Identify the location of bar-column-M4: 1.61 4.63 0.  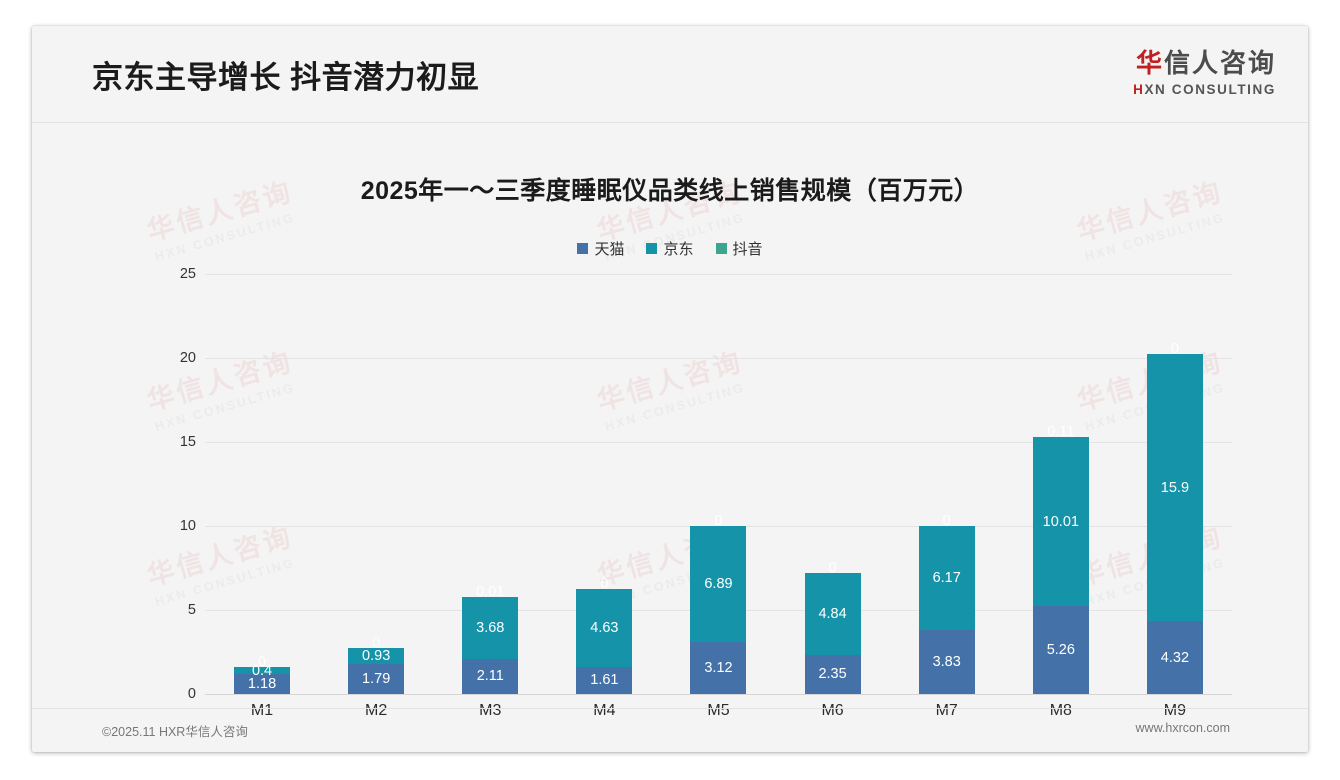
(604, 635).